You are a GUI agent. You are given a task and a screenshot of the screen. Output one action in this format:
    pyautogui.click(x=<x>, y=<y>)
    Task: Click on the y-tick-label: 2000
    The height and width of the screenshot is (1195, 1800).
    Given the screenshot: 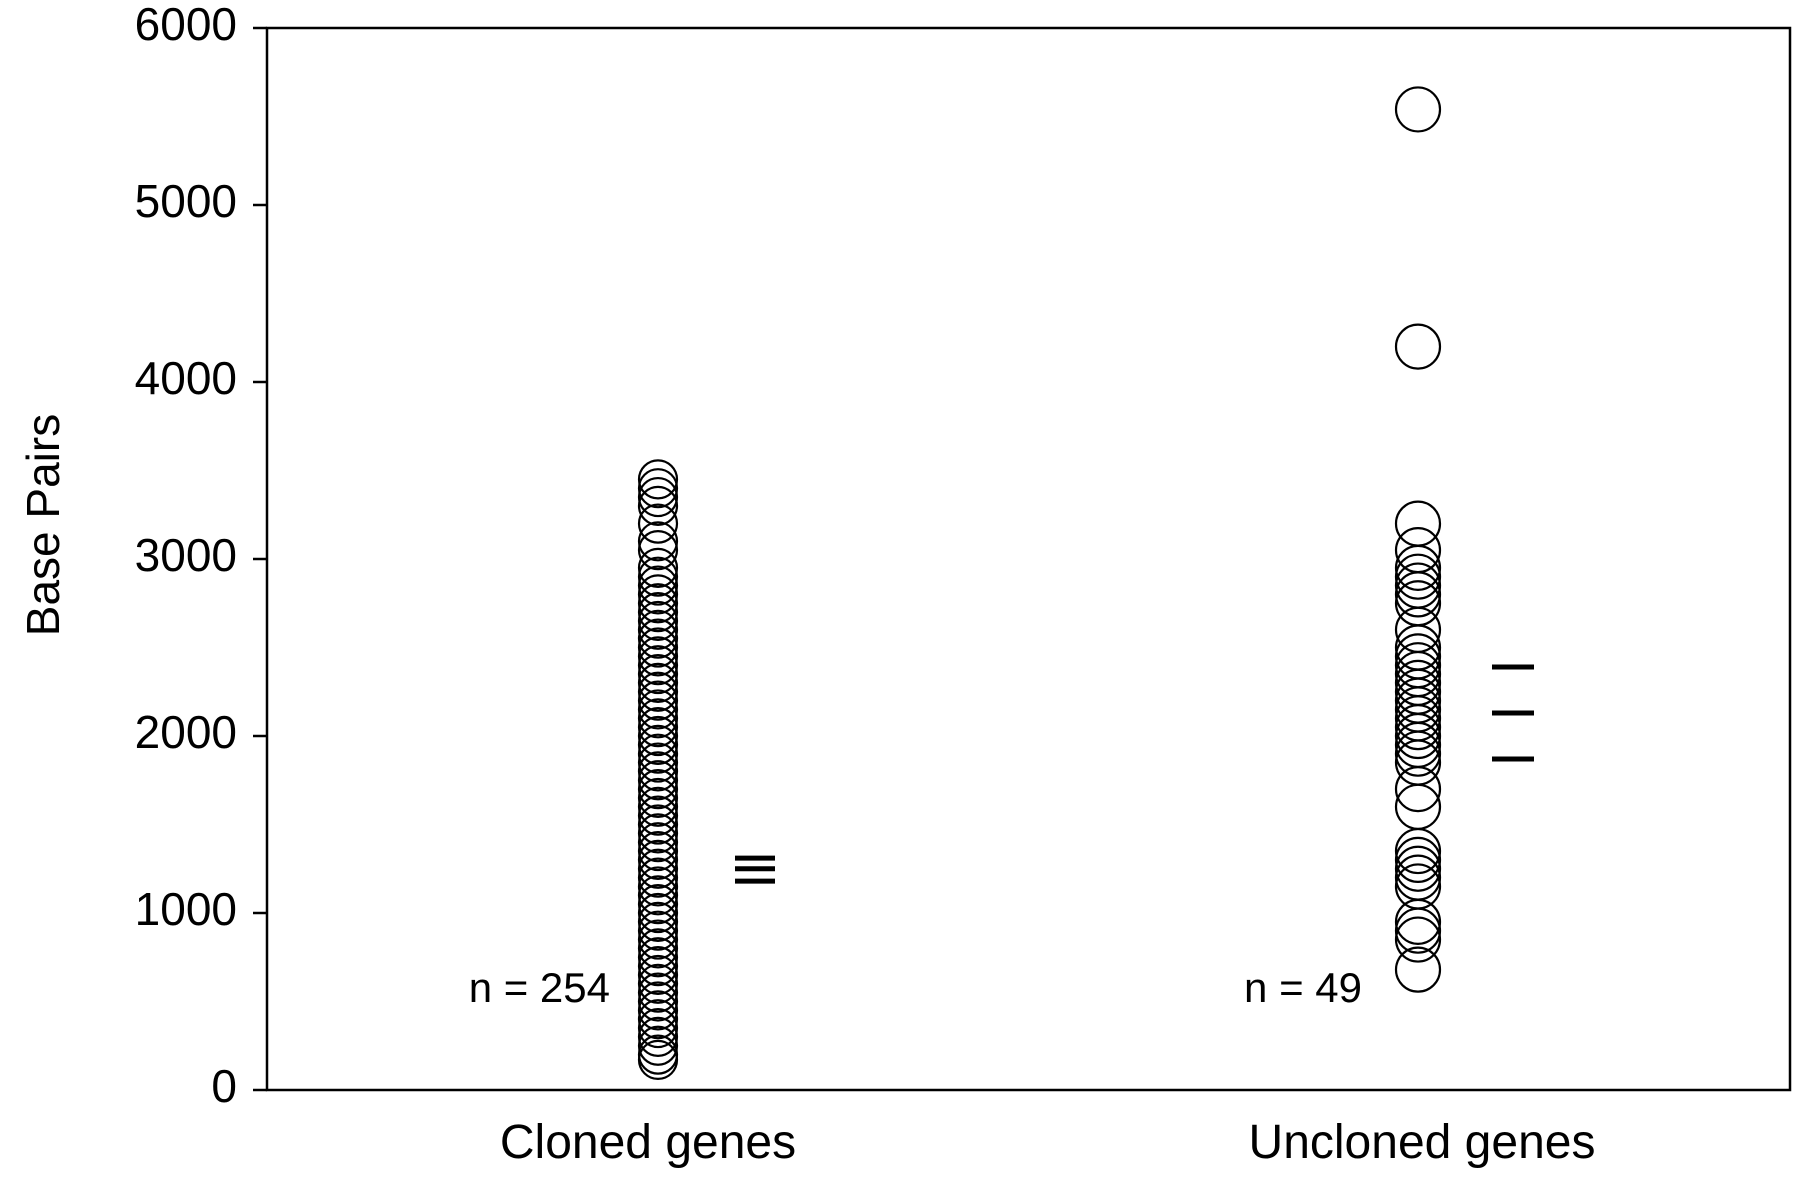 What is the action you would take?
    pyautogui.click(x=186, y=732)
    